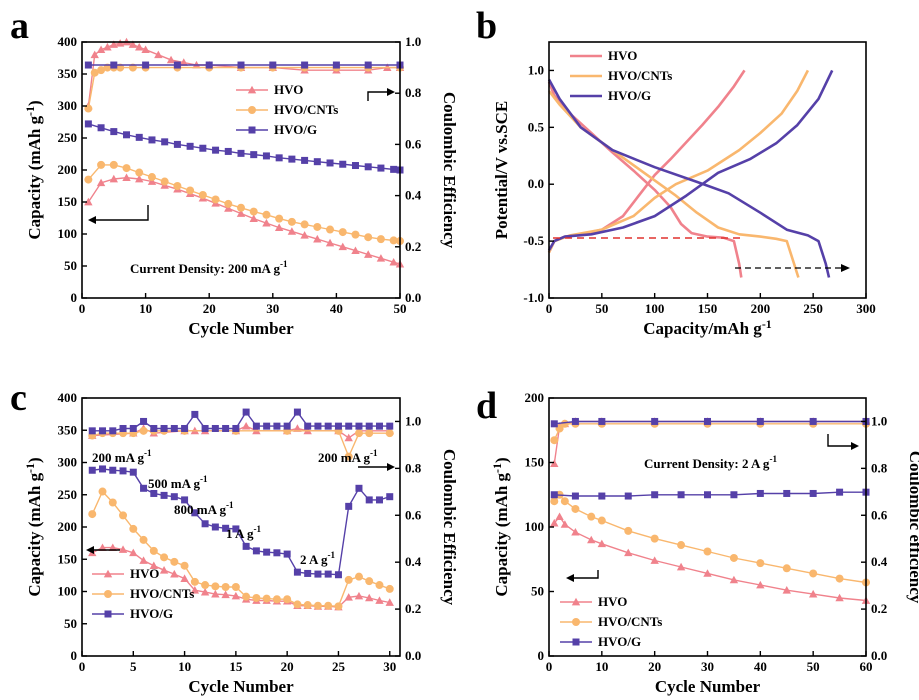 Image resolution: width=919 pixels, height=700 pixels. What do you see at coordinates (486, 406) in the screenshot?
I see `panel-letter-d: d` at bounding box center [486, 406].